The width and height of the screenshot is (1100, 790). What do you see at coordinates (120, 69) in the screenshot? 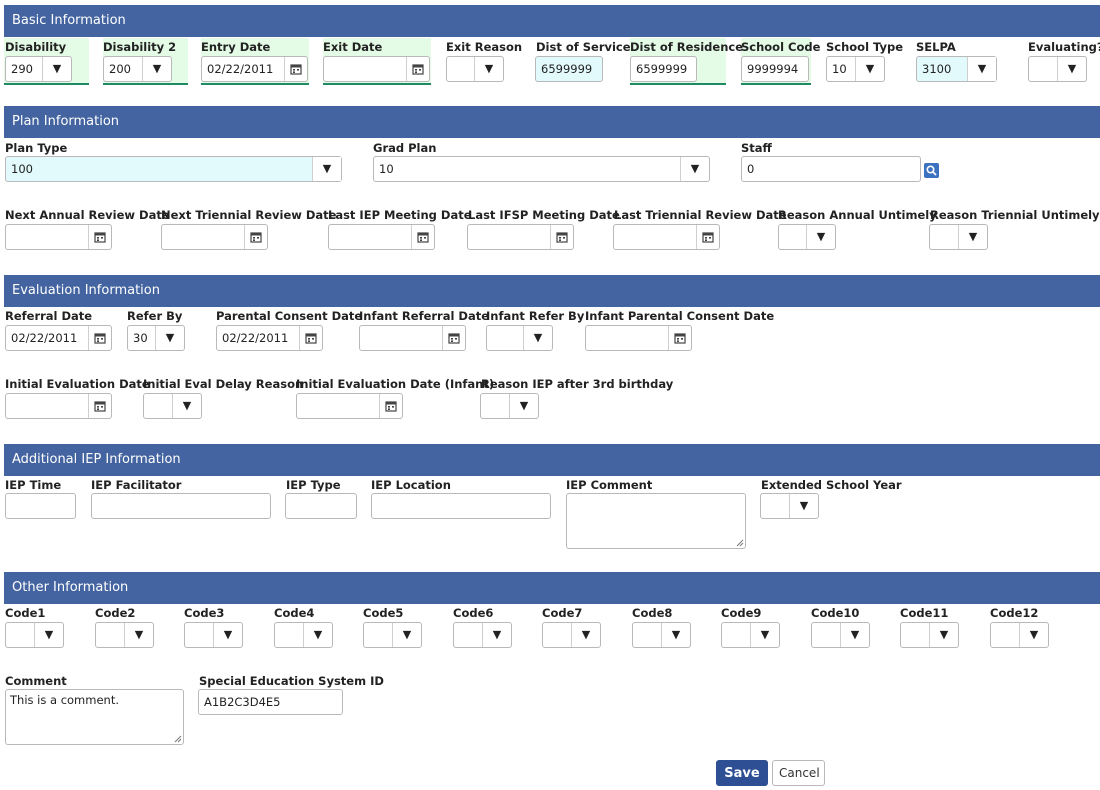
I see `disability2-value: 200` at bounding box center [120, 69].